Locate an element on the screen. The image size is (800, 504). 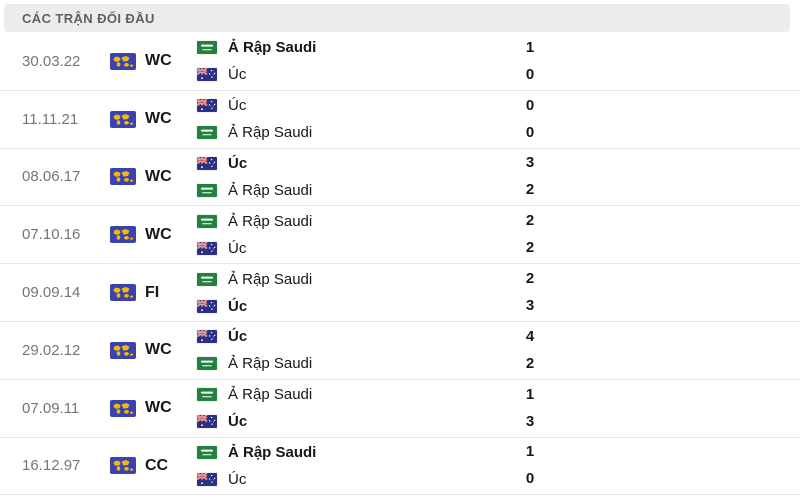
match-row: 09.09.14 FI Ả Rập Saudi is located at coordinates (400, 293).